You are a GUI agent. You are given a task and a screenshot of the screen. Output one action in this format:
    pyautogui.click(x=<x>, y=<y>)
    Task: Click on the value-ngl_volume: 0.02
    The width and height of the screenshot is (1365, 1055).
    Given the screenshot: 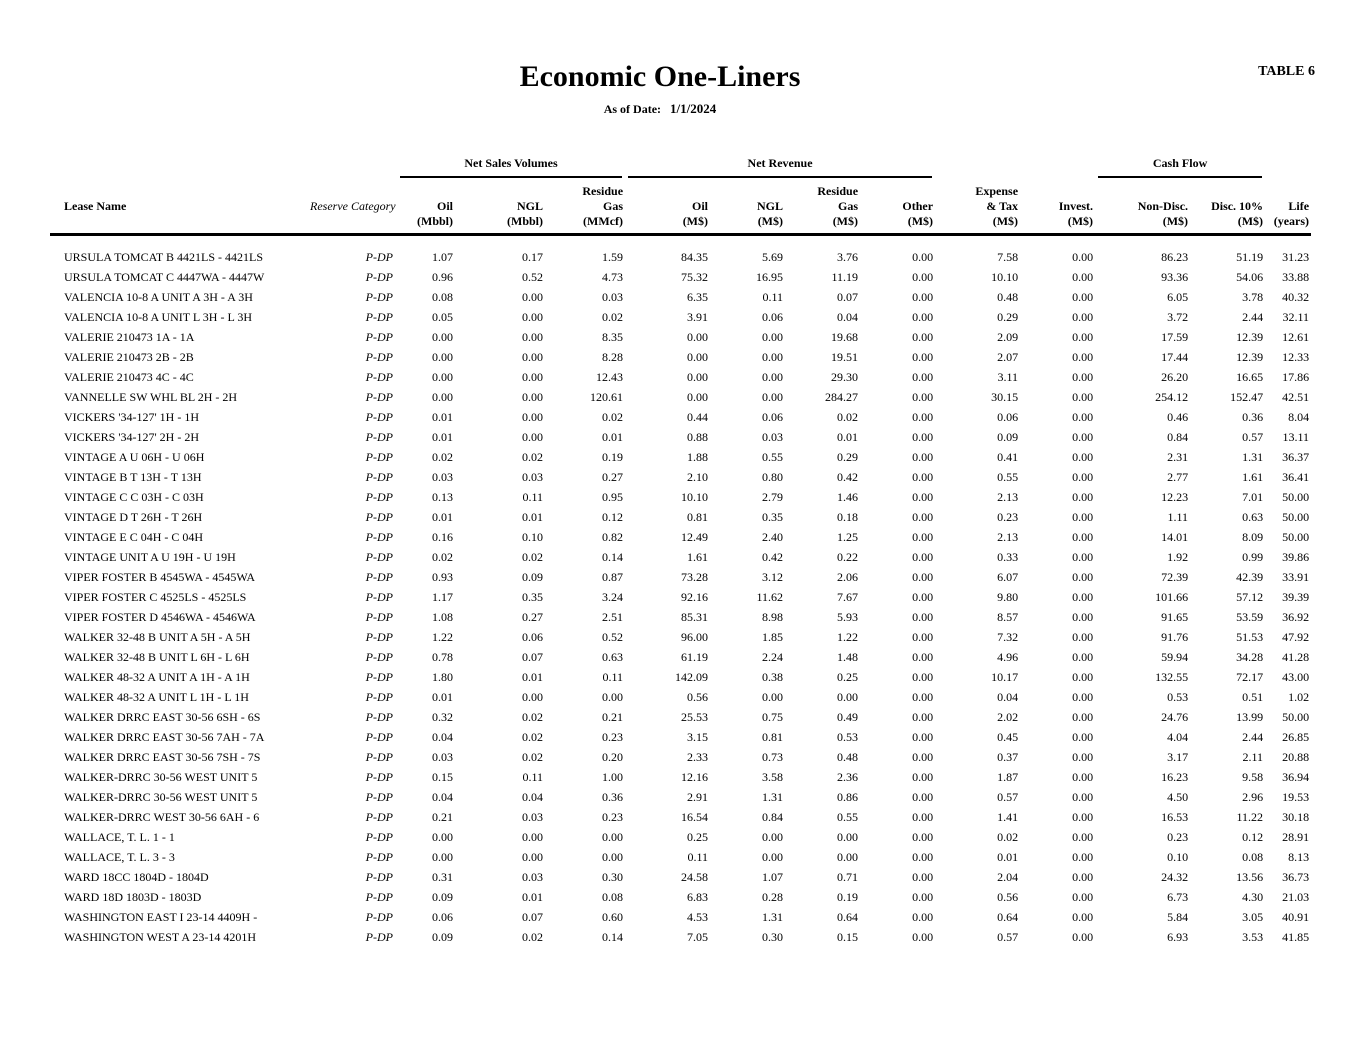 What is the action you would take?
    pyautogui.click(x=532, y=737)
    